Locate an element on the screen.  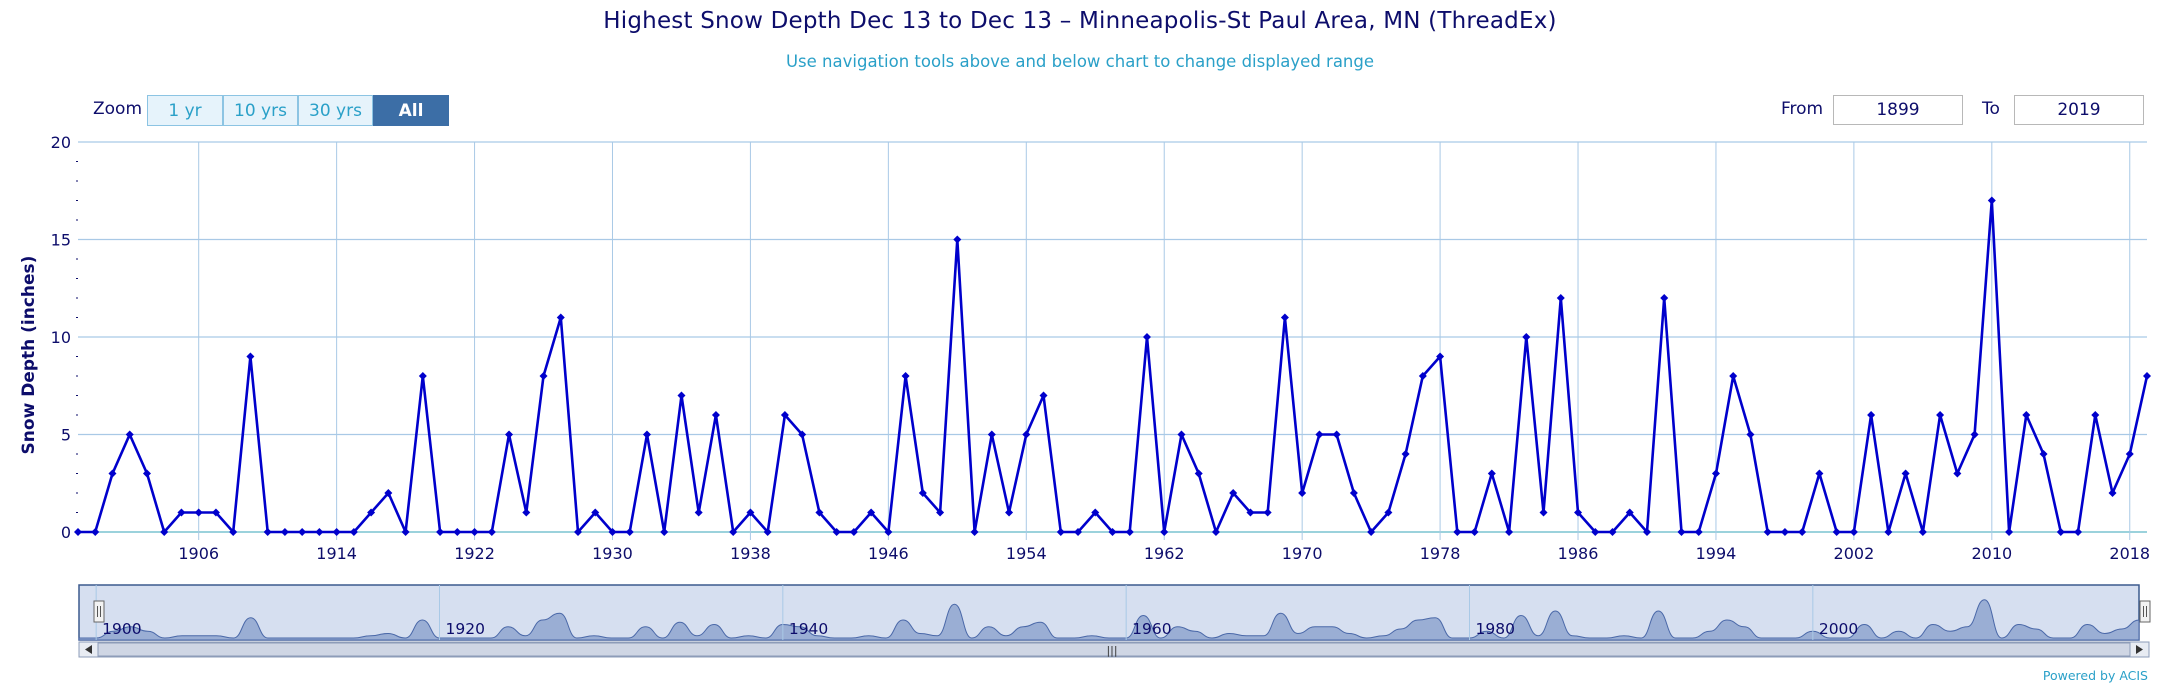
scrollbar: ||| is located at coordinates (1114, 649).